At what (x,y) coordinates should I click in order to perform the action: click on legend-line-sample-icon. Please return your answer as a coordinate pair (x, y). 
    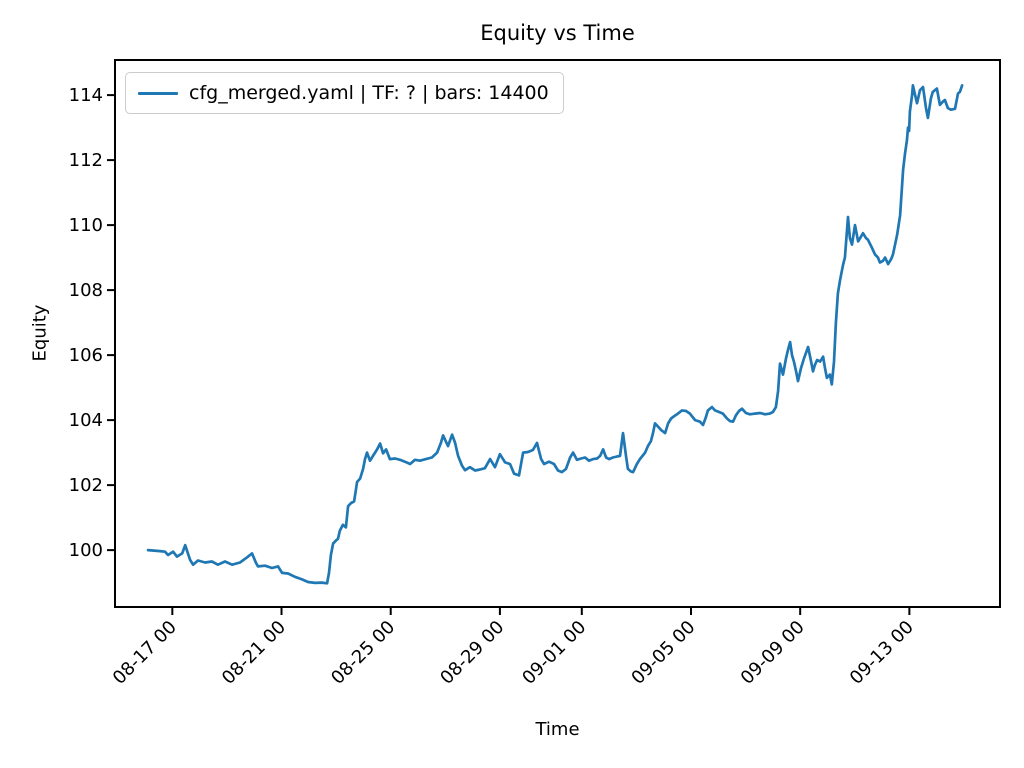
    Looking at the image, I should click on (158, 93).